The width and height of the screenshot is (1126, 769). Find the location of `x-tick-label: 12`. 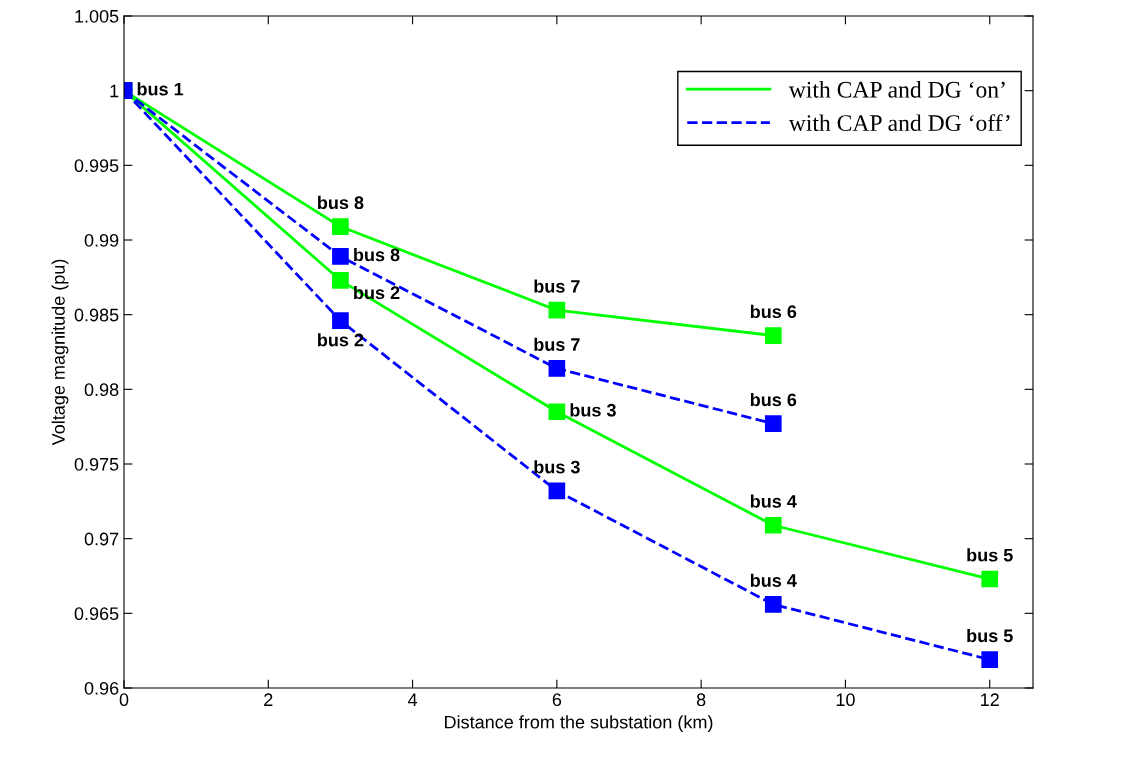

x-tick-label: 12 is located at coordinates (990, 699).